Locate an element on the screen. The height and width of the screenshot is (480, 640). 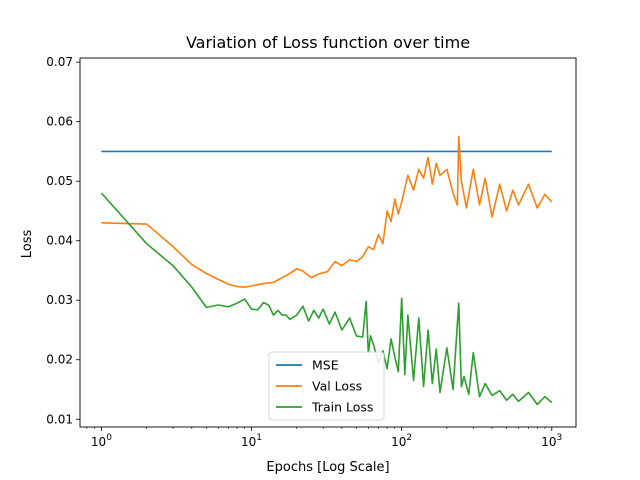
x-tick-label: 10⁰ is located at coordinates (101, 441).